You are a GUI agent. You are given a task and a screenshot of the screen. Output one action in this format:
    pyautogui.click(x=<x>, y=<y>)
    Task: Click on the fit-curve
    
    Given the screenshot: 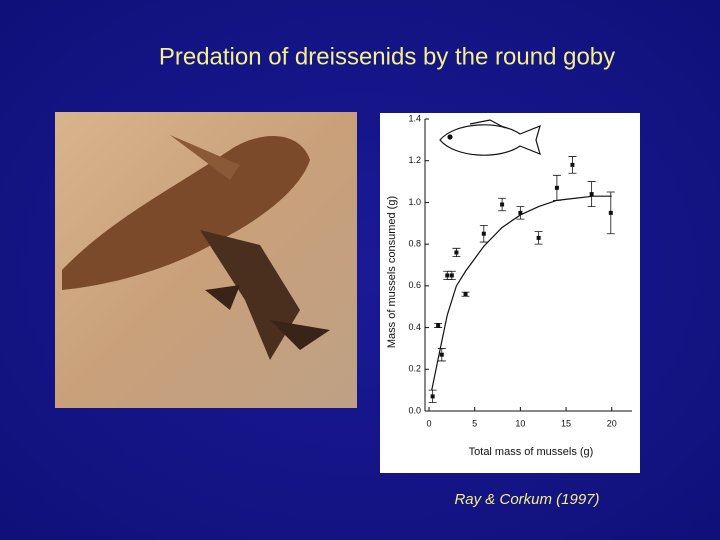 What is the action you would take?
    pyautogui.click(x=521, y=293)
    